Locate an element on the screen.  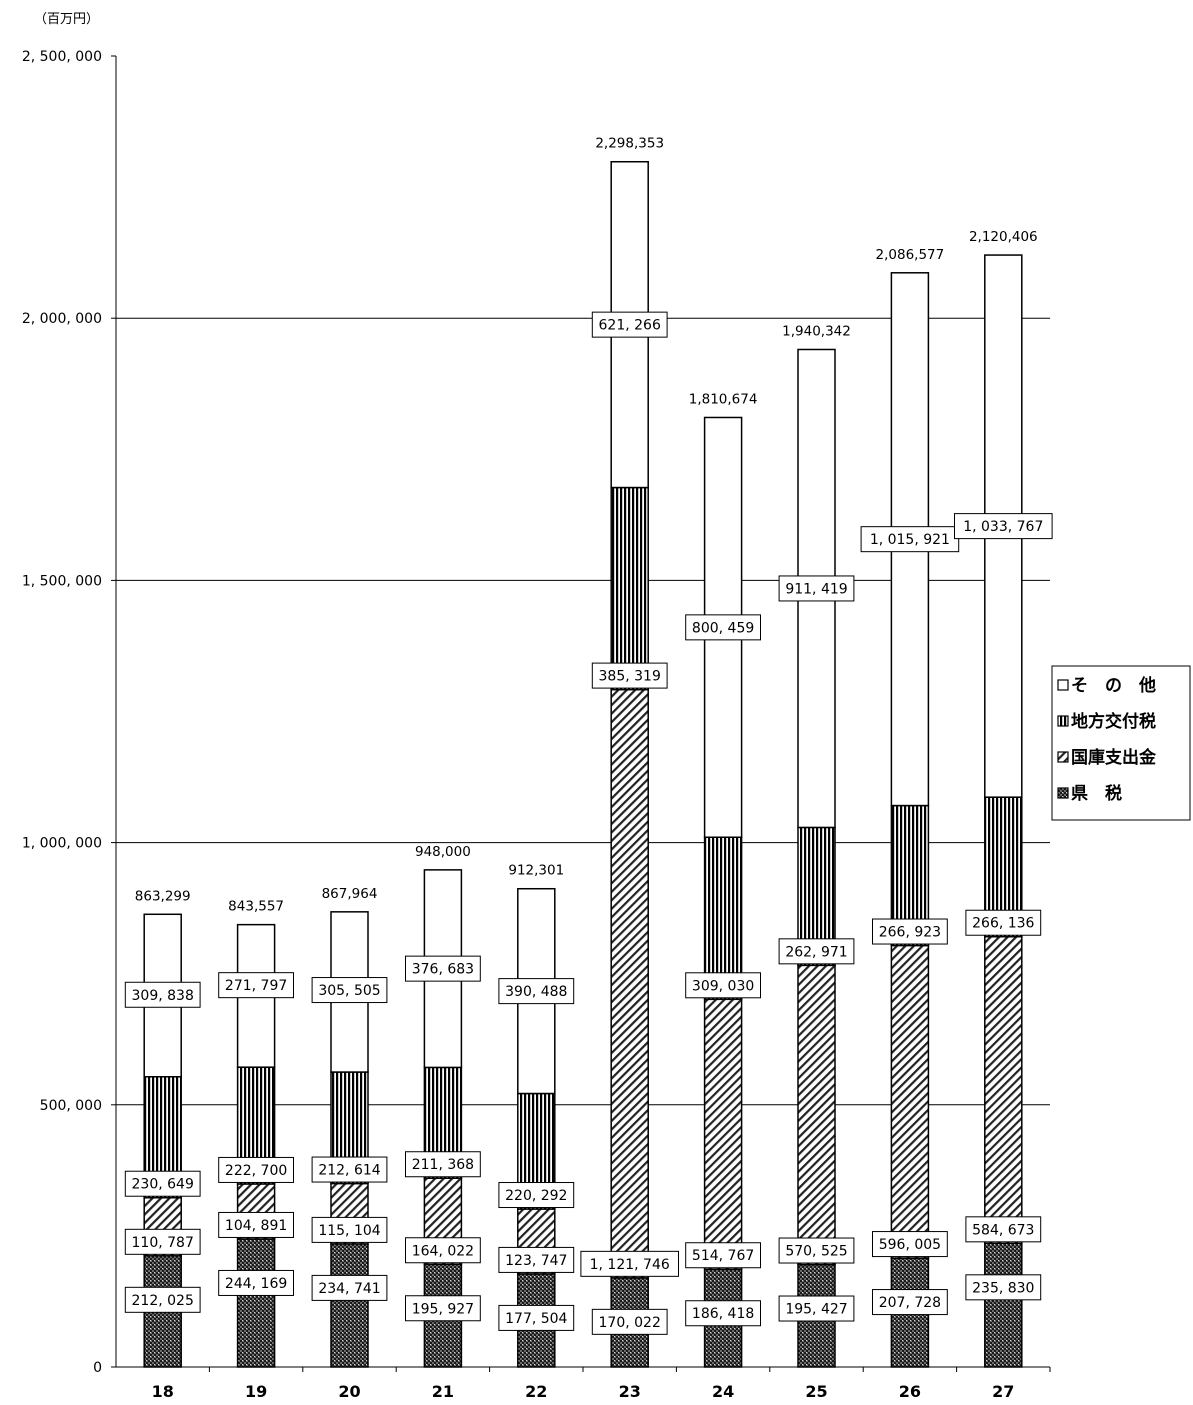
data-label: 1, 015, 921 is located at coordinates (910, 539).